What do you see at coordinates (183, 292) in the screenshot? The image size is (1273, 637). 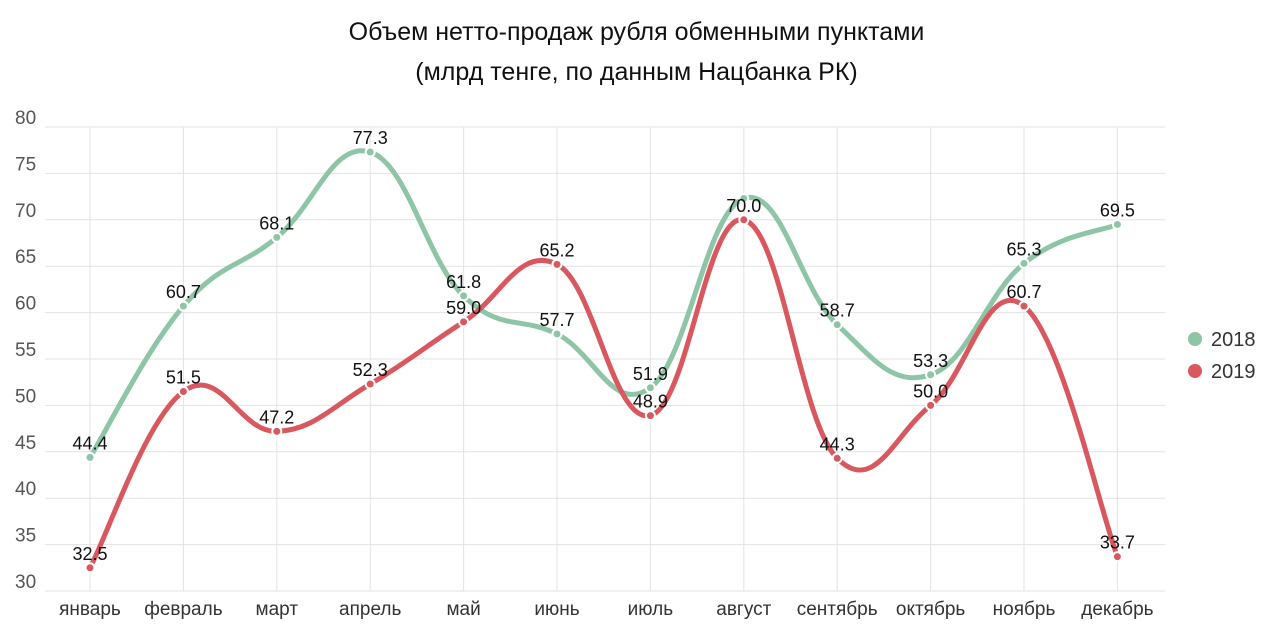 I see `data-label-2018: 60.7` at bounding box center [183, 292].